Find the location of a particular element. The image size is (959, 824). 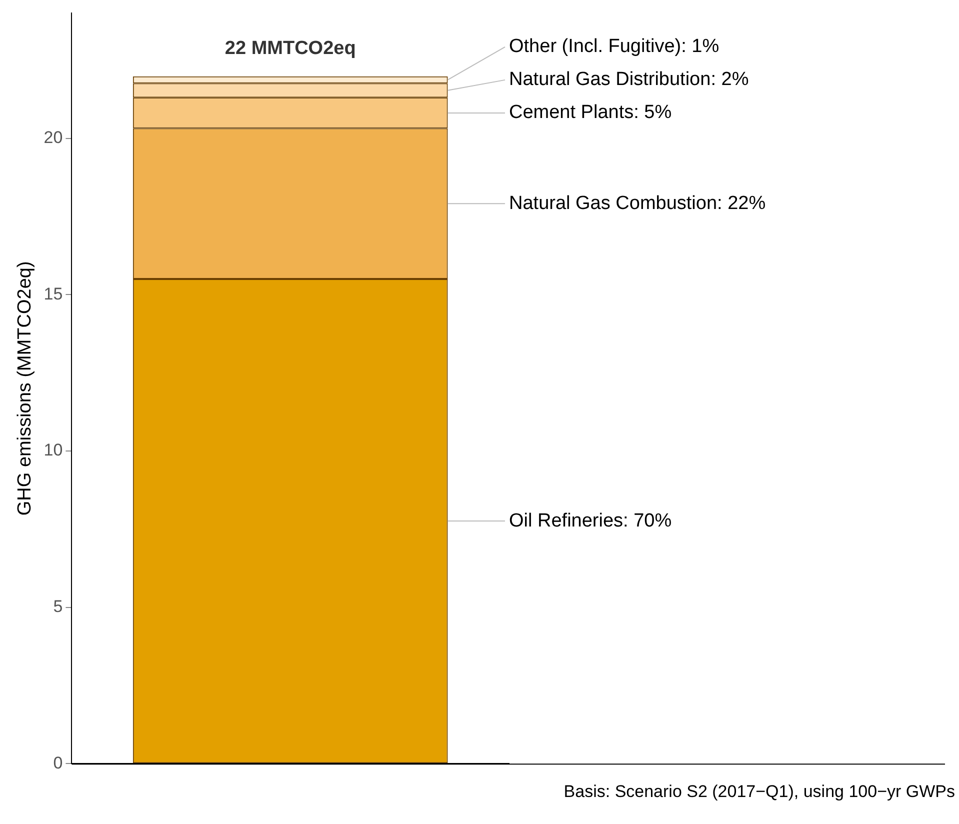

total-label: 22 MMTCO2eq is located at coordinates (290, 49).